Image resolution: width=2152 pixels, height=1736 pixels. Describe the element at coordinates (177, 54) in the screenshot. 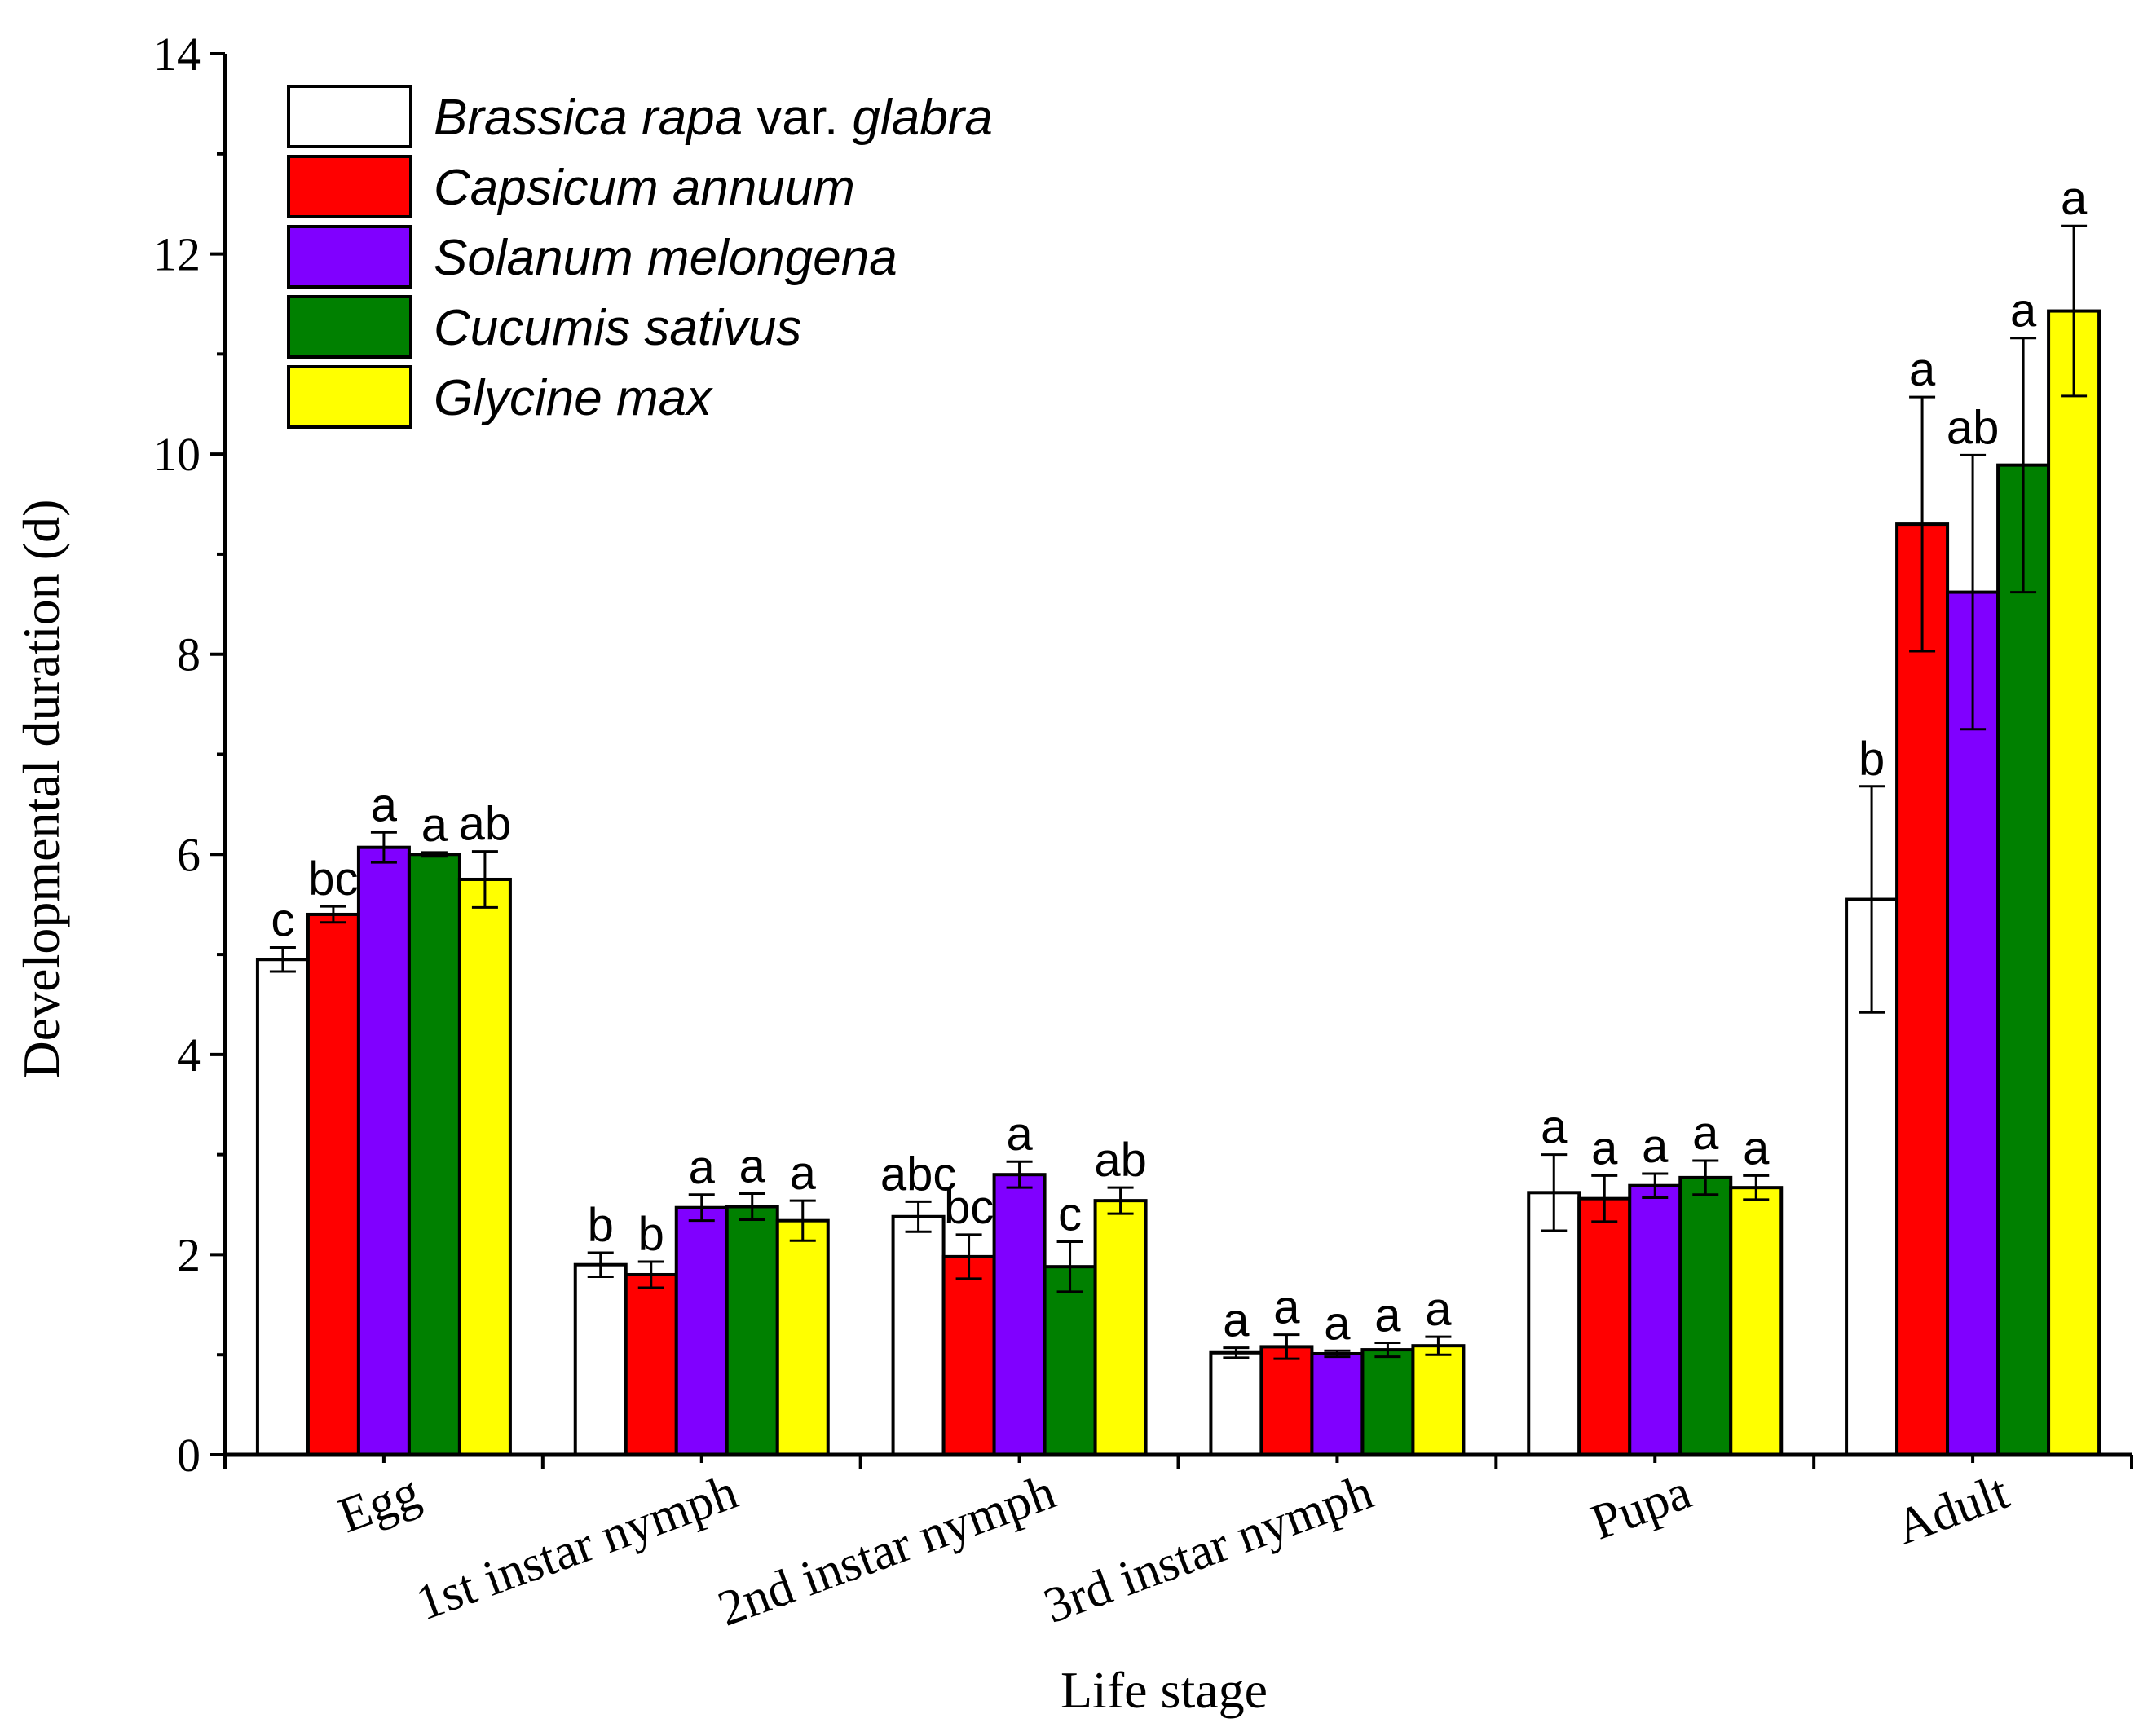

I see `y-tick-label: 14` at that location.